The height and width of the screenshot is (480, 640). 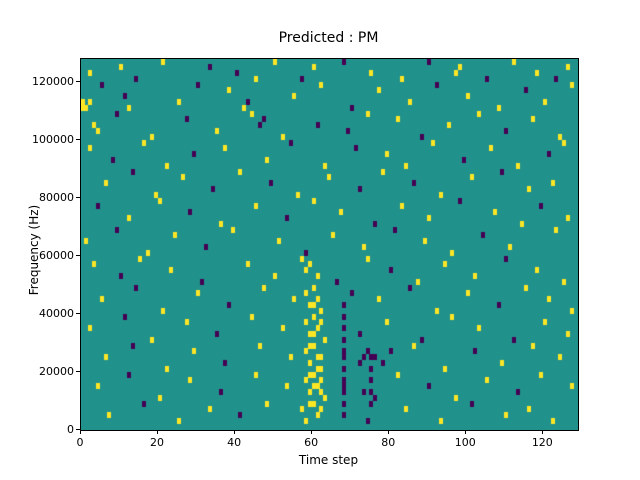 What do you see at coordinates (56, 198) in the screenshot?
I see `y-tick-label: 80000` at bounding box center [56, 198].